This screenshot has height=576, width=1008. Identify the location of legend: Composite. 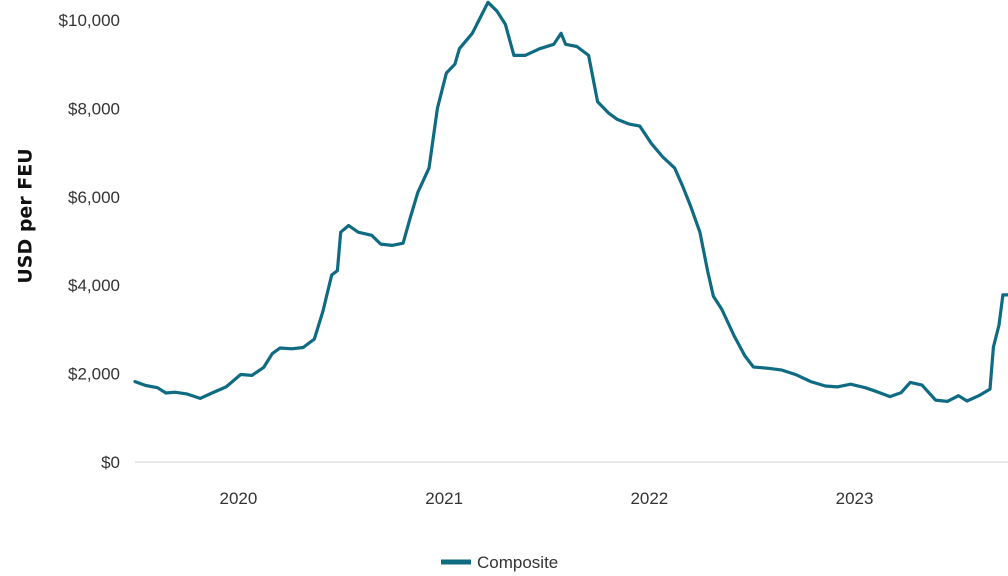
(499, 562).